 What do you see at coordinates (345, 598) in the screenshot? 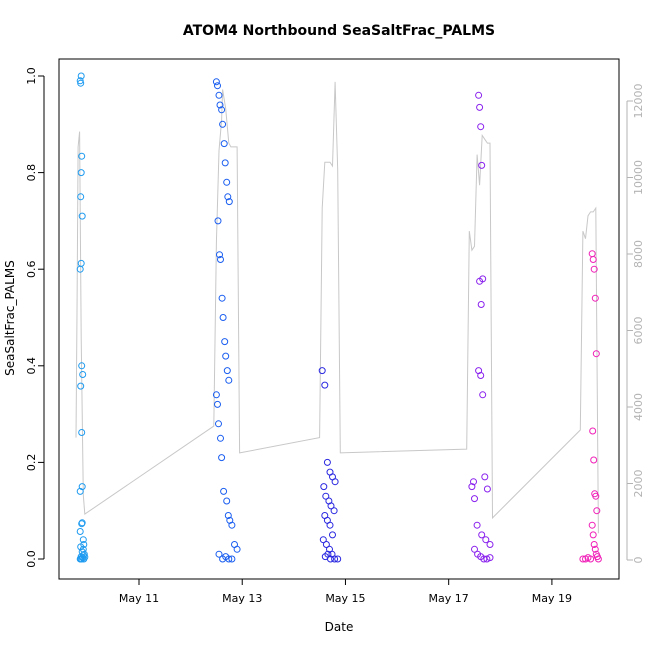
I see `x-tick-label: May 15` at bounding box center [345, 598].